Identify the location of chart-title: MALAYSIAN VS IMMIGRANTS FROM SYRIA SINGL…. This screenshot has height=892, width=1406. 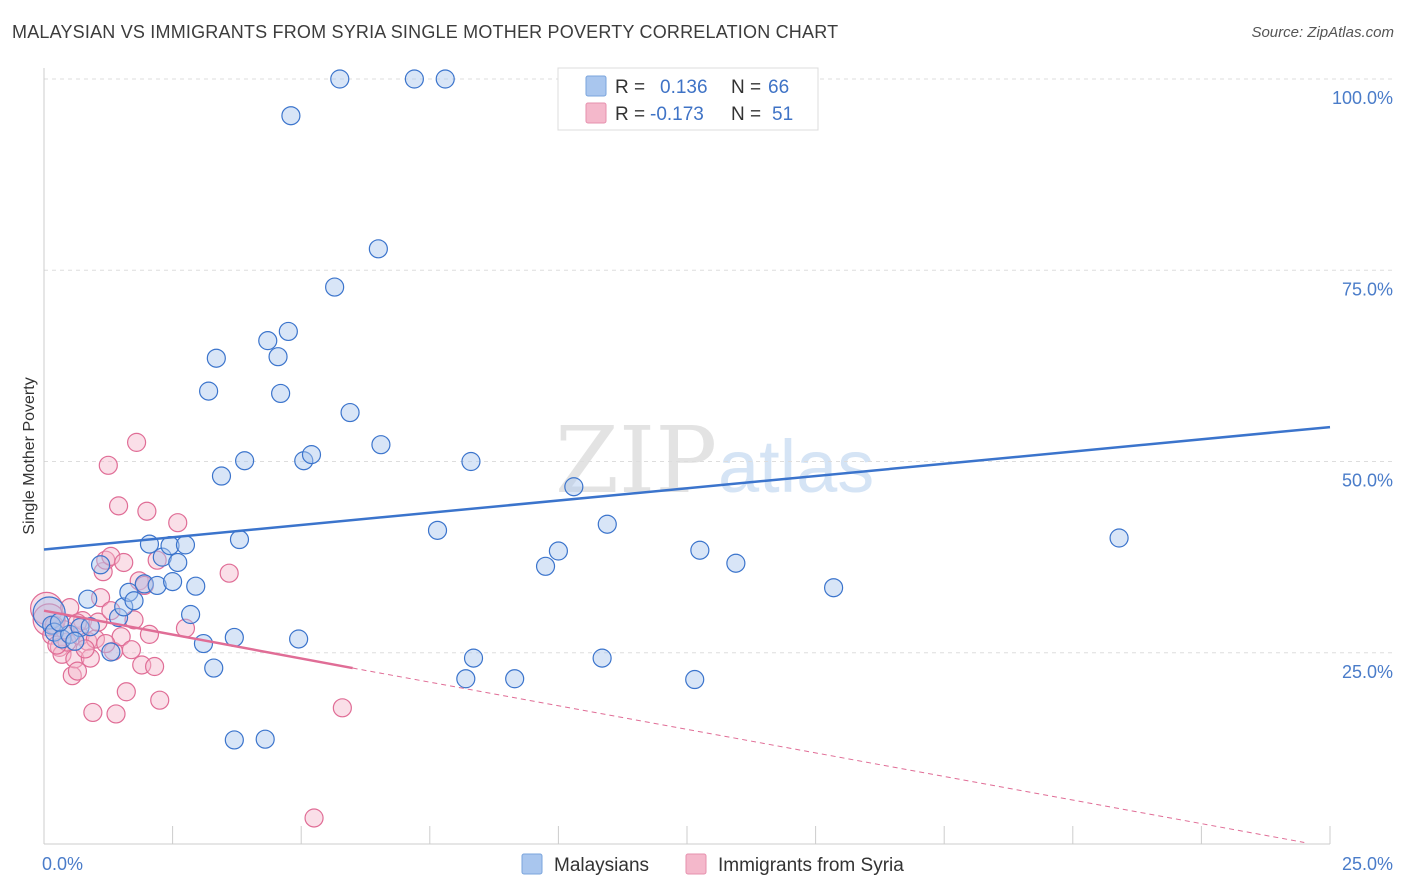
(425, 32).